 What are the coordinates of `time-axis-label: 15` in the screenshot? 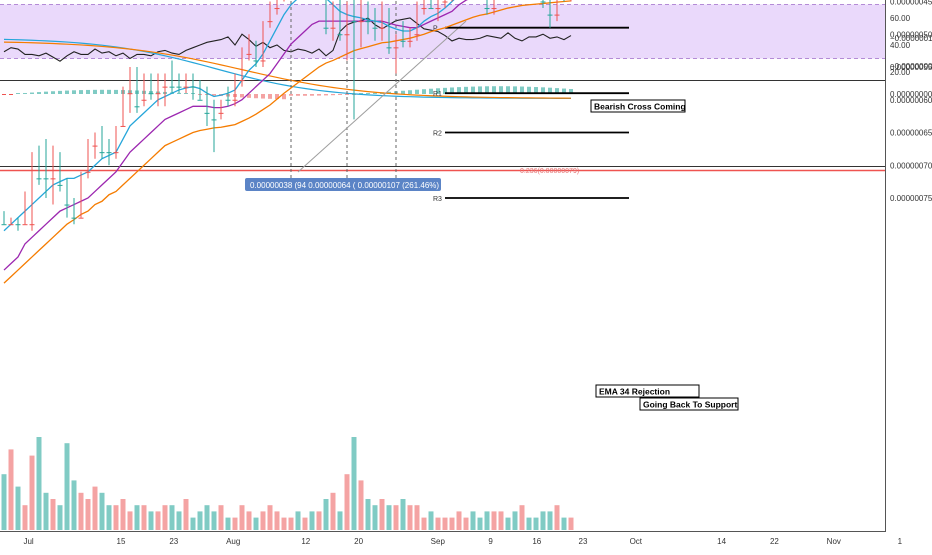 It's located at (121, 541).